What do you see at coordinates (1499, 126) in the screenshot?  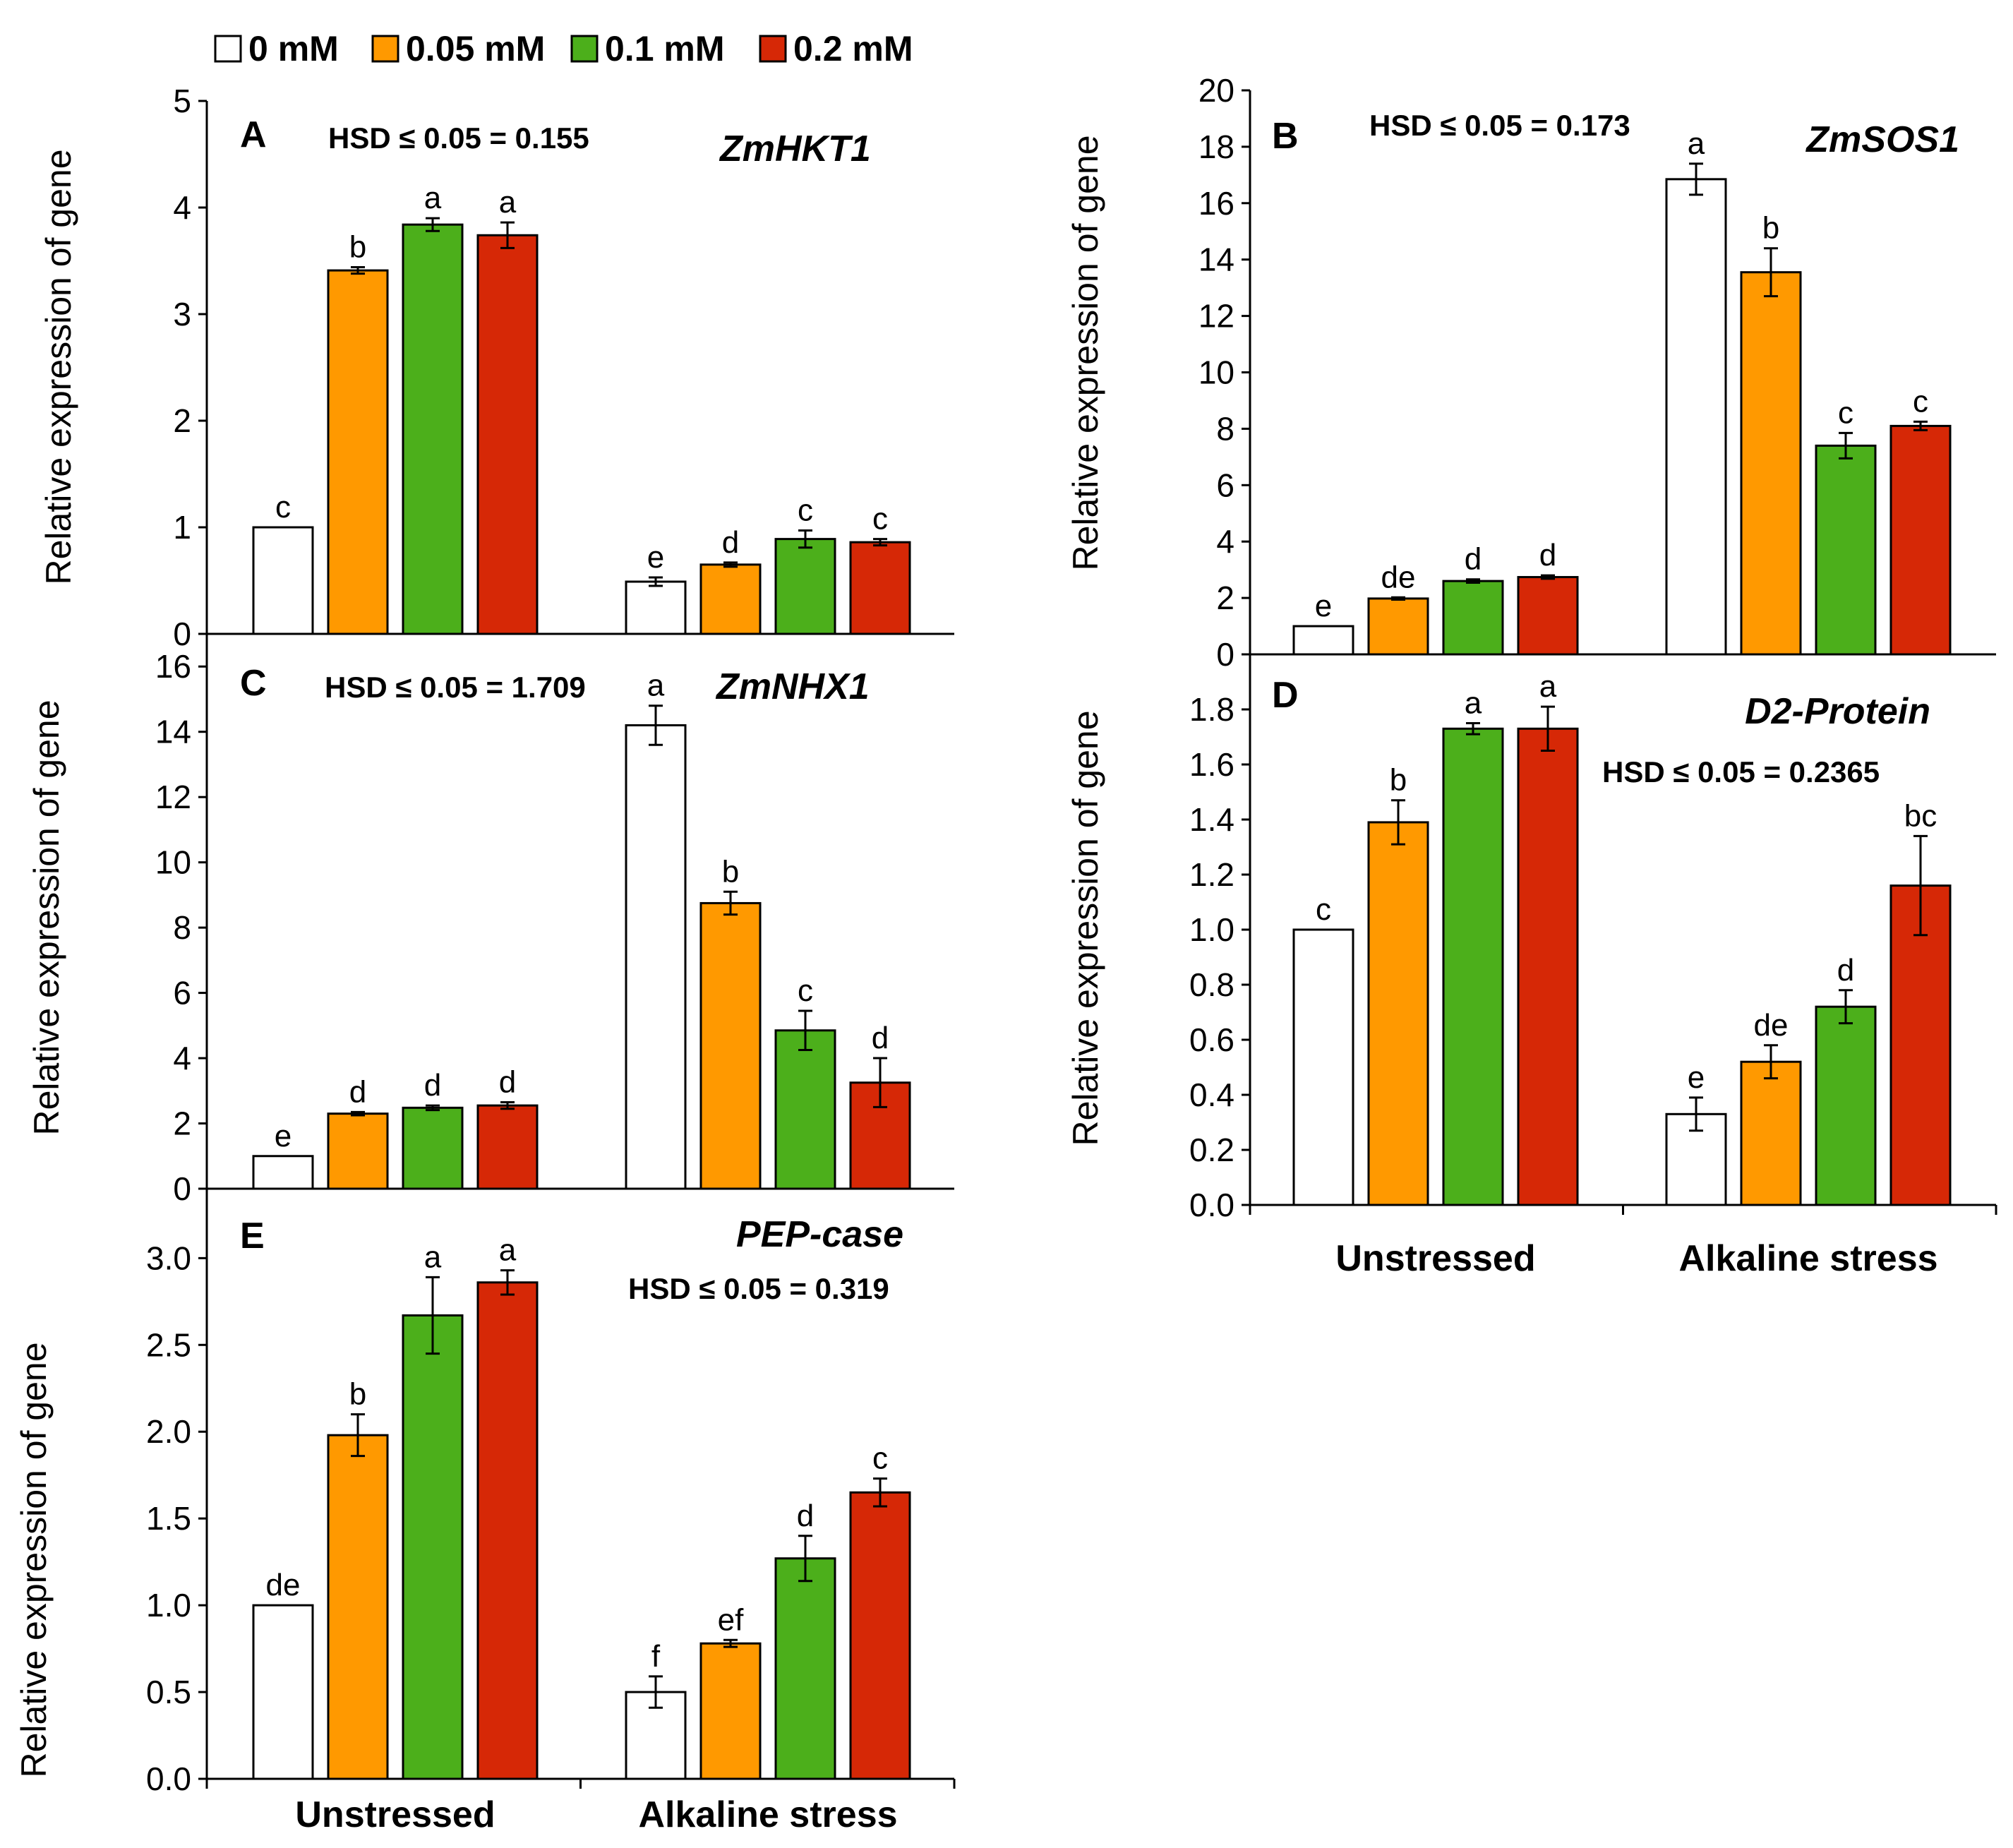 I see `hsd-annotation: HSD ≤ 0.05 = 0.173` at bounding box center [1499, 126].